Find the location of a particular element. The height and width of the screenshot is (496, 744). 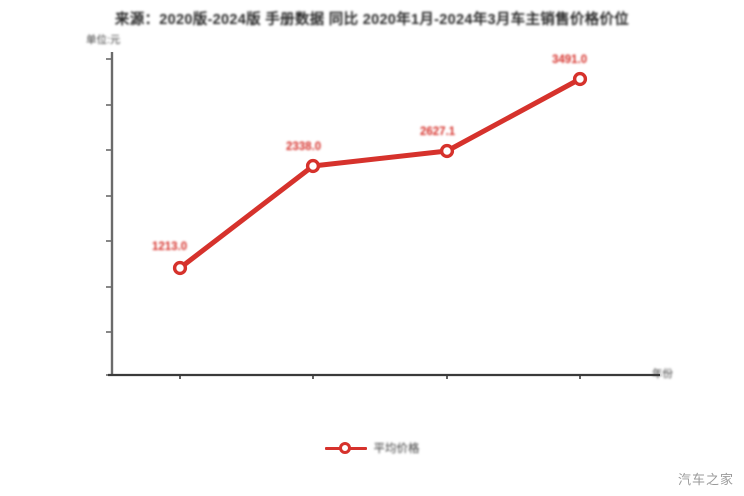

watermark-autohome: 汽车之家 is located at coordinates (705, 479).